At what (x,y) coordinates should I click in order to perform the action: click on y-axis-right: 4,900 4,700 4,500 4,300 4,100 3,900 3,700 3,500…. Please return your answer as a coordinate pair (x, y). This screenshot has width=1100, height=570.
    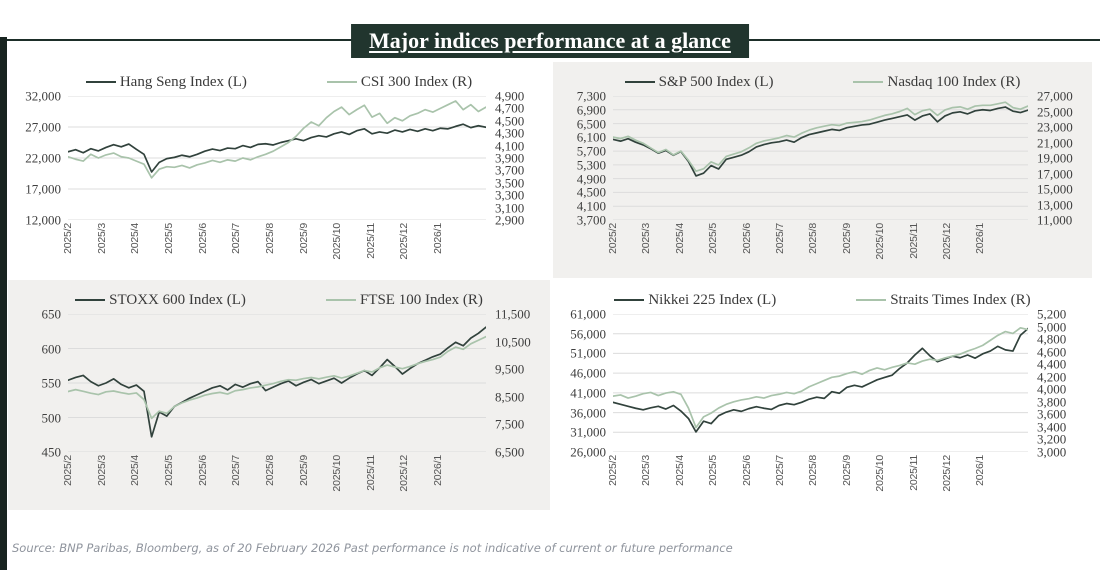
    Looking at the image, I should click on (514, 158).